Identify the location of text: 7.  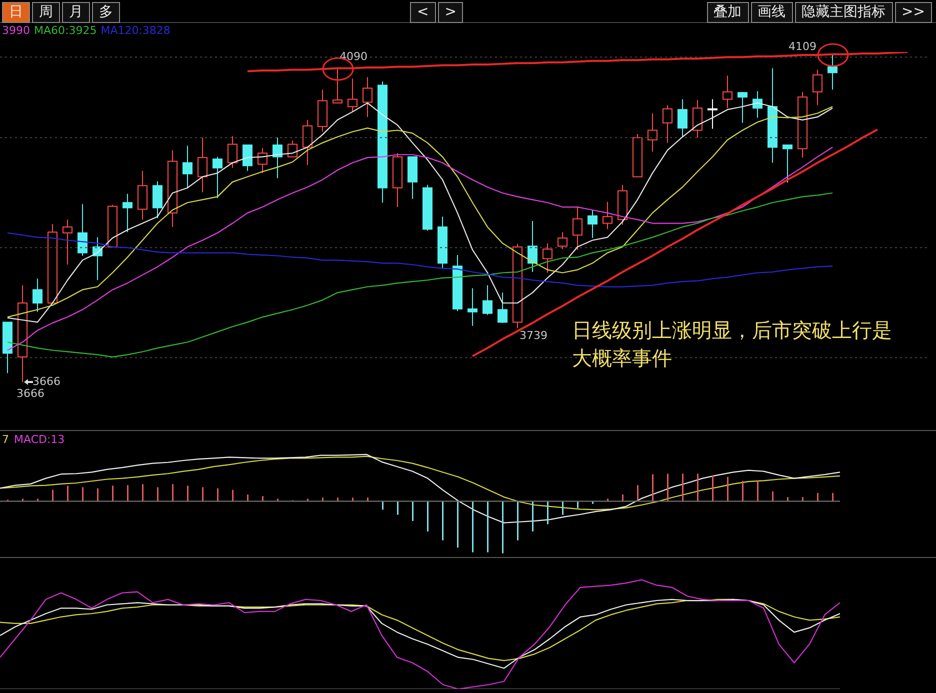
(5, 439).